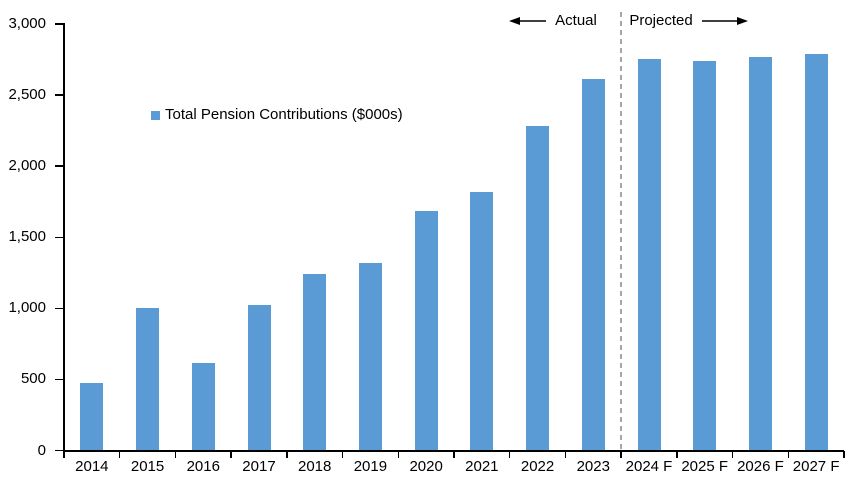 Image resolution: width=852 pixels, height=495 pixels. What do you see at coordinates (92, 466) in the screenshot?
I see `x-axis-label: 2014` at bounding box center [92, 466].